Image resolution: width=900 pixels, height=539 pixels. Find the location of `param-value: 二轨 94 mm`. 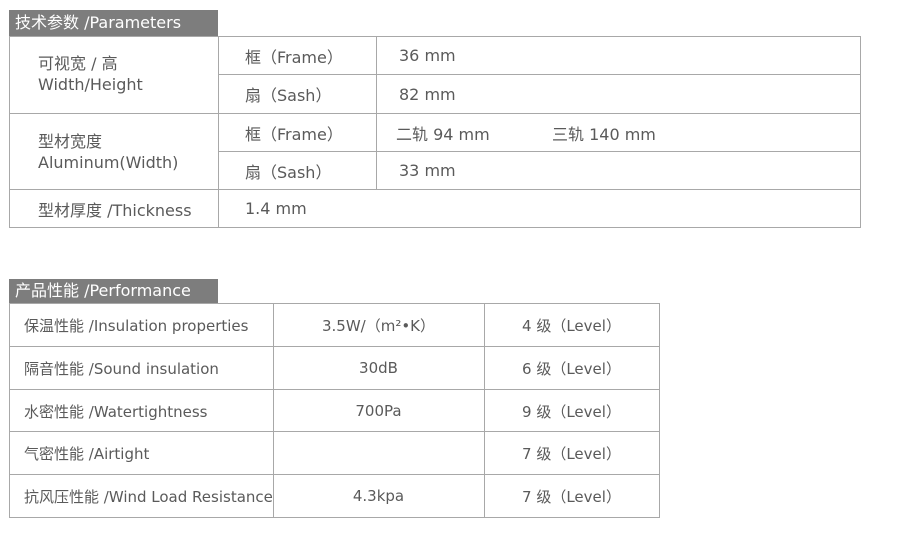

param-value: 二轨 94 mm is located at coordinates (443, 134).